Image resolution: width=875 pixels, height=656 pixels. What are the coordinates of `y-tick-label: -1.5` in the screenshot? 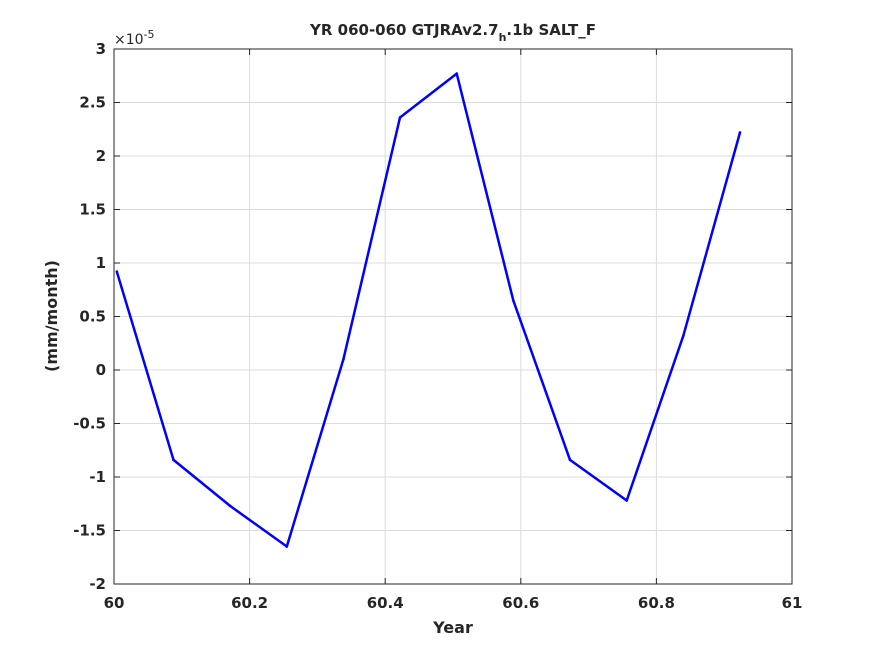 It's located at (89, 531).